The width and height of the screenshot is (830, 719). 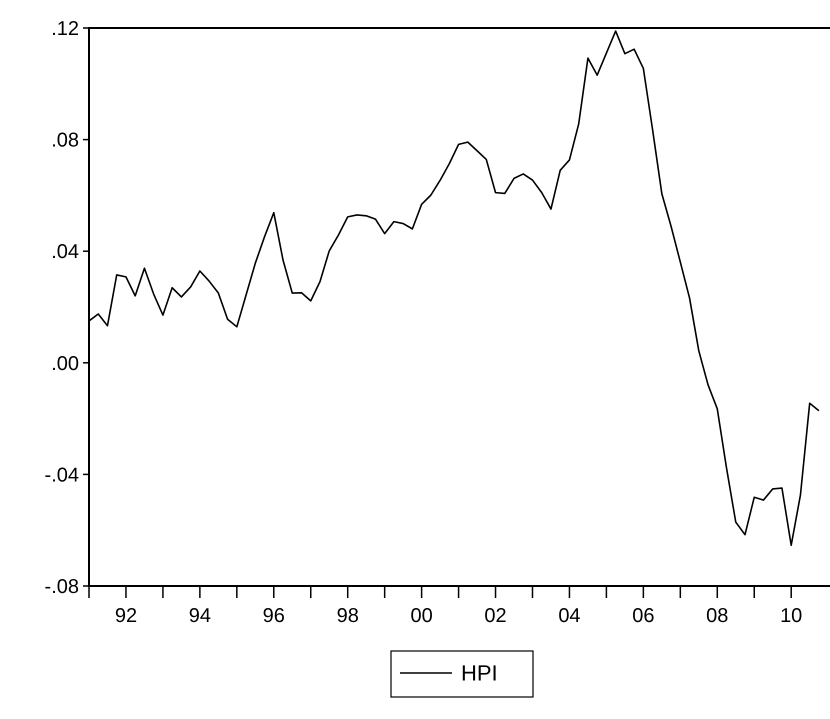 What do you see at coordinates (199, 616) in the screenshot?
I see `x-tick-label: 94` at bounding box center [199, 616].